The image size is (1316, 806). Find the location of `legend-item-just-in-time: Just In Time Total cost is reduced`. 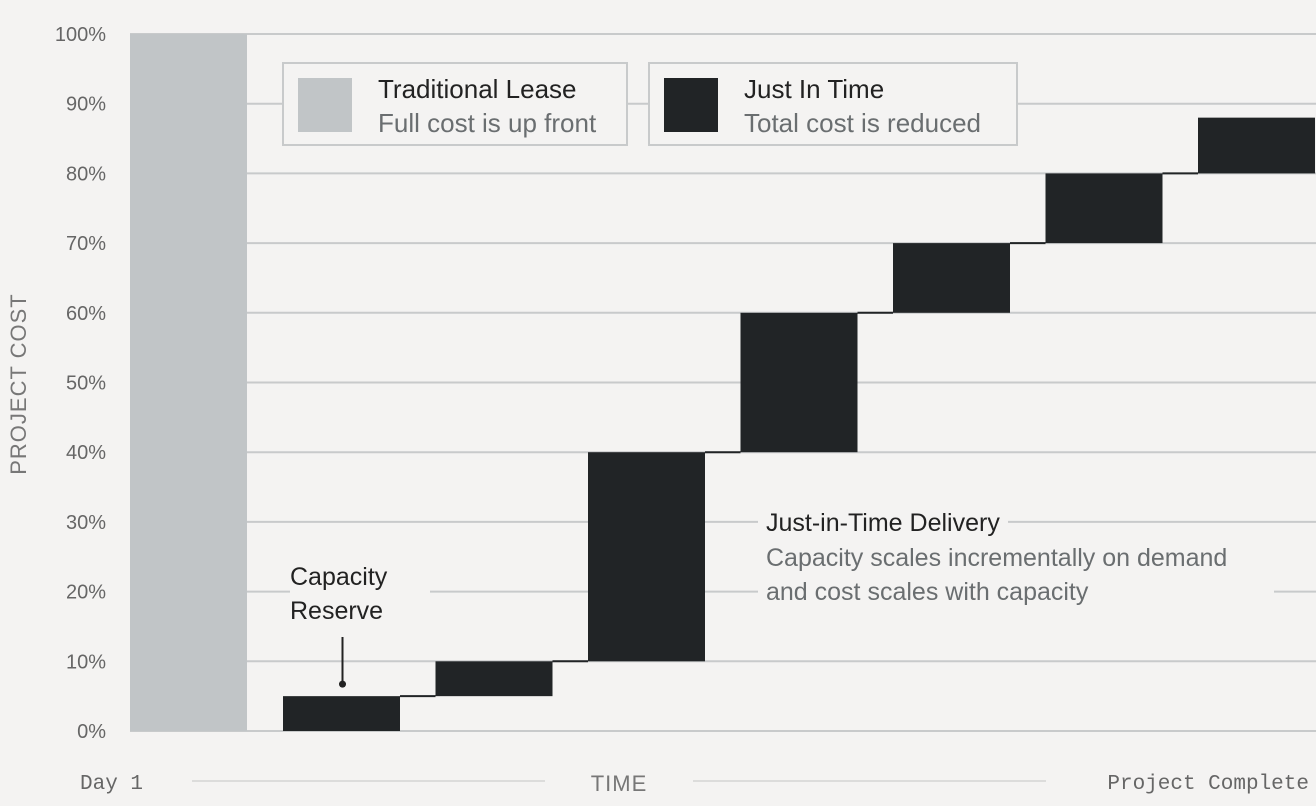

legend-item-just-in-time: Just In Time Total cost is reduced is located at coordinates (833, 104).